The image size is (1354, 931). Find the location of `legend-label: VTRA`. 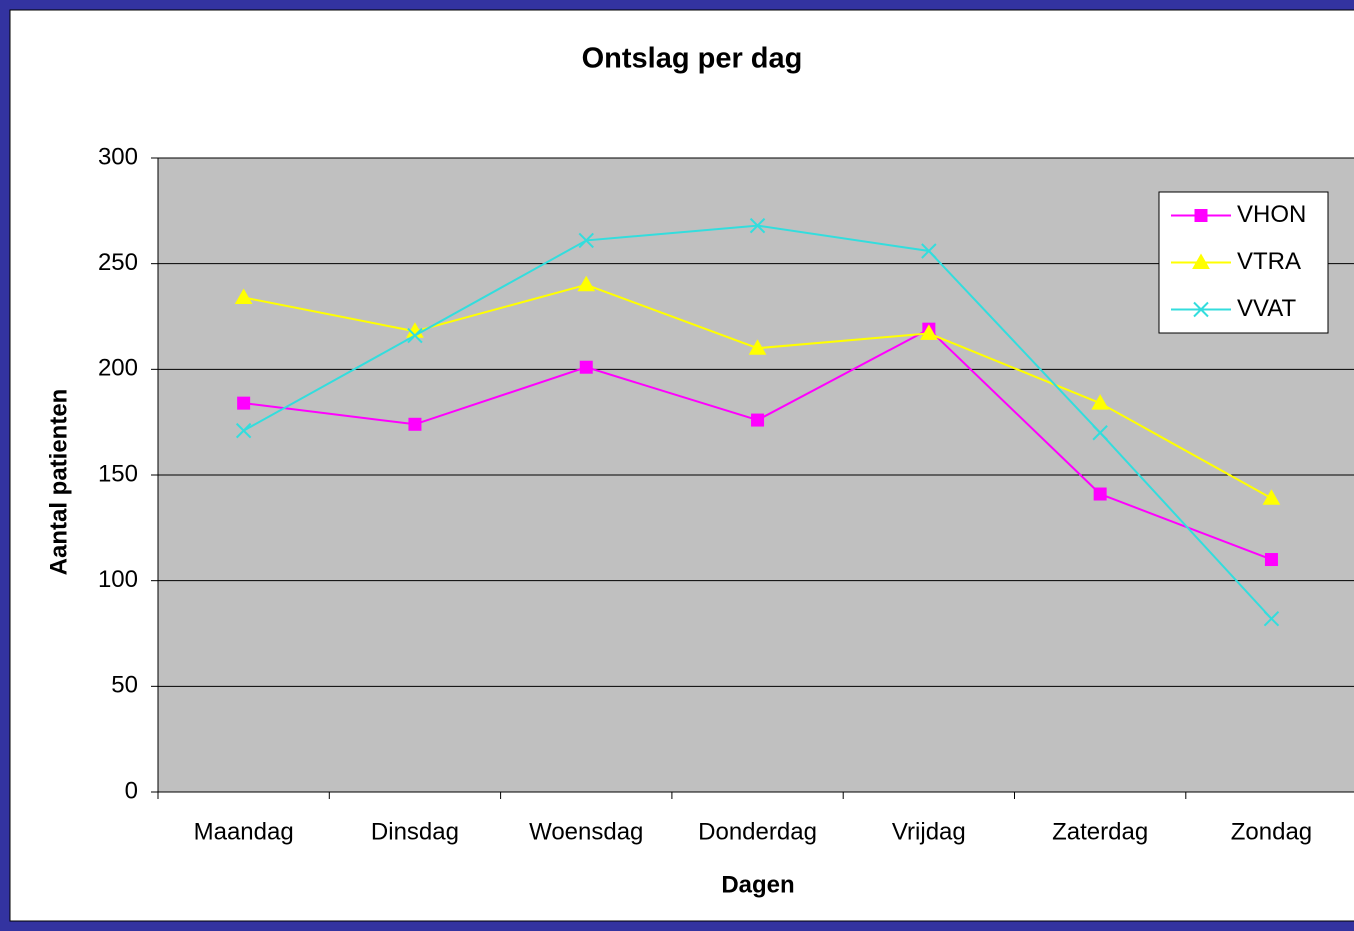

legend-label: VTRA is located at coordinates (1269, 261).